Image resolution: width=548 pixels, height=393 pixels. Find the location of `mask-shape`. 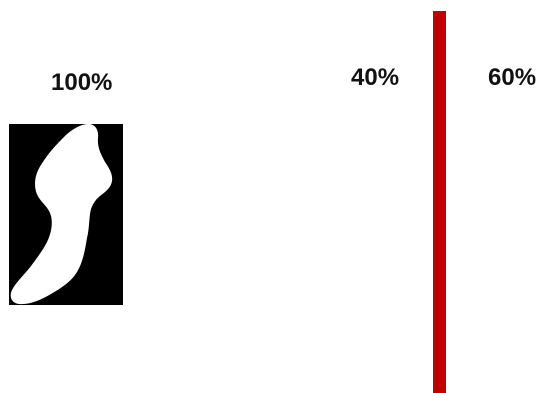

mask-shape is located at coordinates (61, 214).